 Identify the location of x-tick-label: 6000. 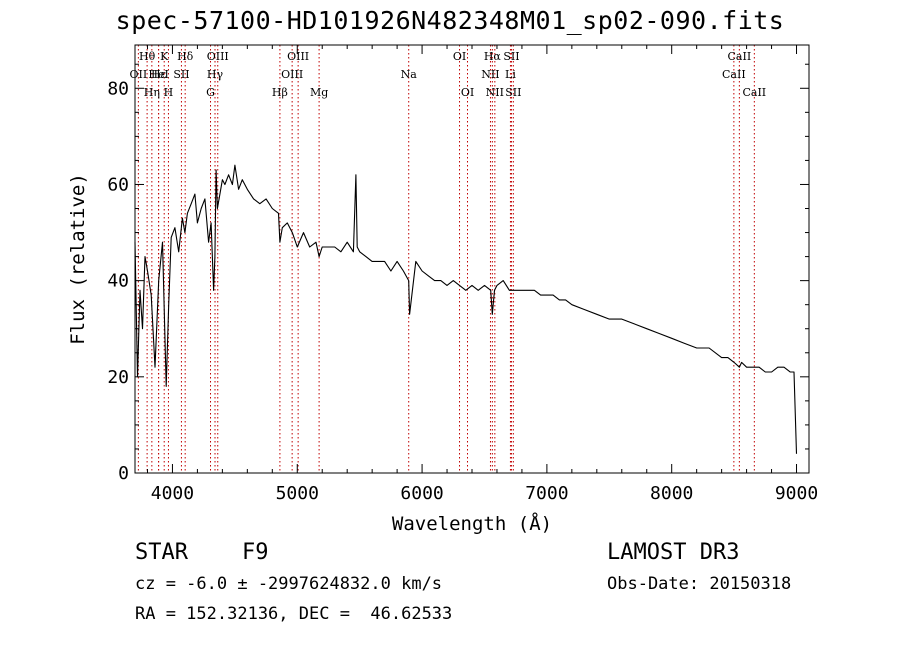
(421, 493).